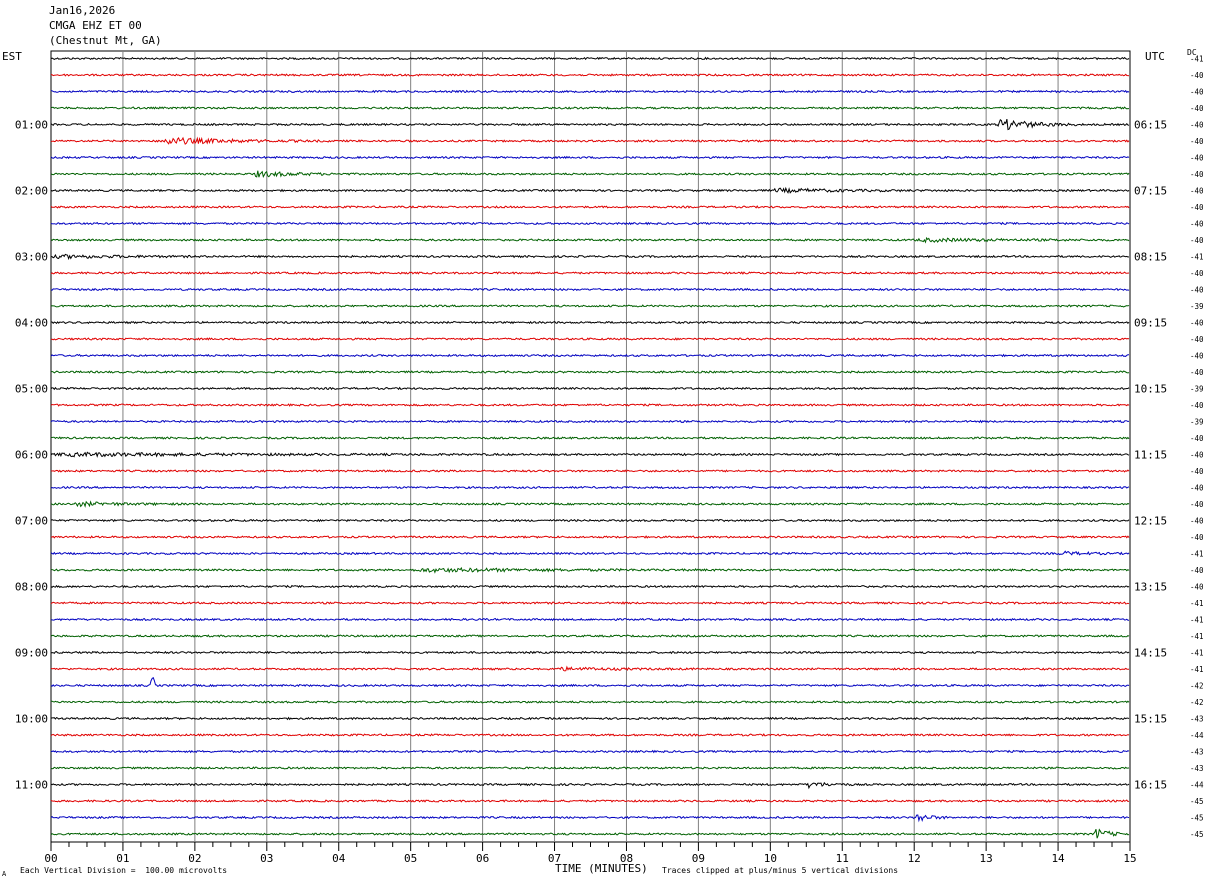  Describe the element at coordinates (266, 858) in the screenshot. I see `x-tick-label: 03` at that location.